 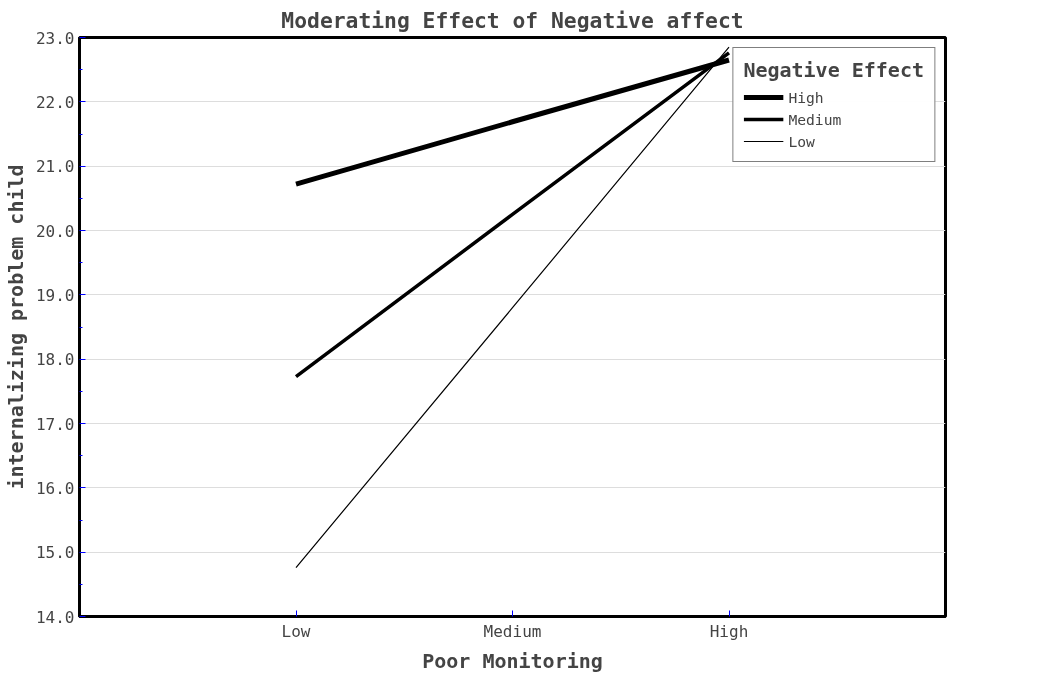 What do you see at coordinates (512, 660) in the screenshot?
I see `x-axis-title: Poor Monitoring` at bounding box center [512, 660].